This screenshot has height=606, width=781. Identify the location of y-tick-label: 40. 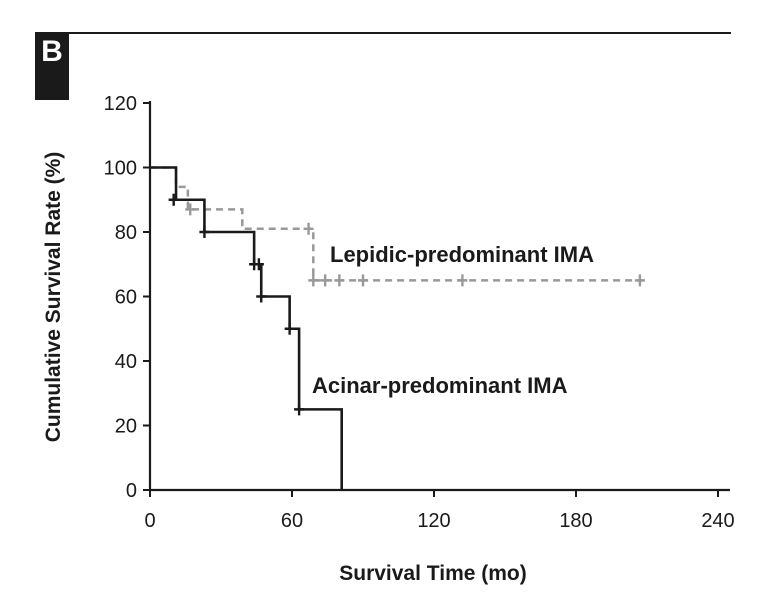
(126, 362).